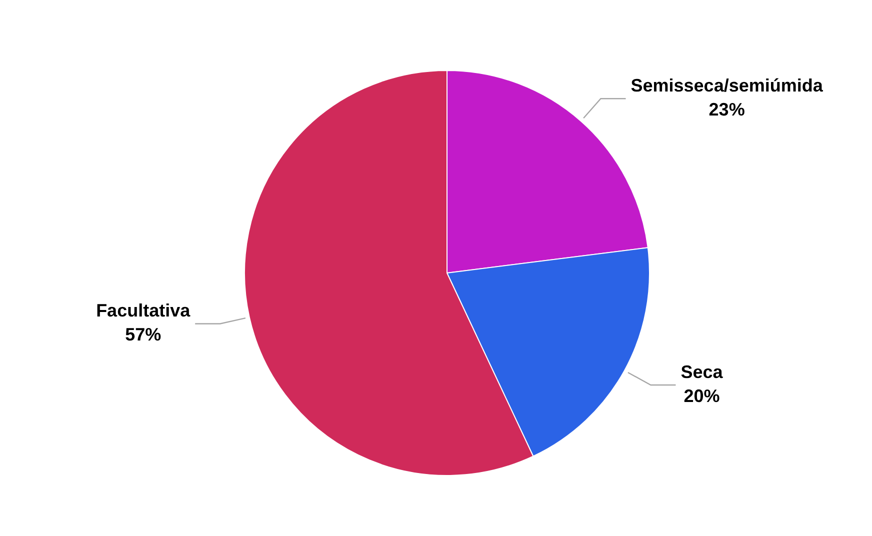 The height and width of the screenshot is (536, 872). Describe the element at coordinates (144, 310) in the screenshot. I see `slice-label: Facultativa` at that location.